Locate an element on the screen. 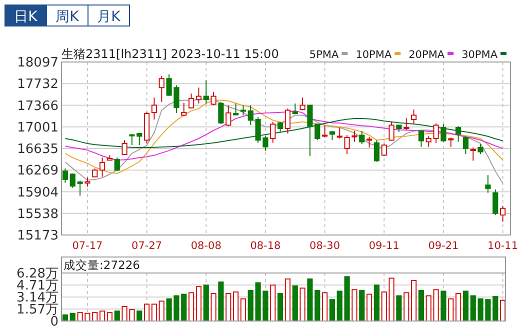 The width and height of the screenshot is (518, 327). x-tick-label: 08-18 is located at coordinates (265, 246).